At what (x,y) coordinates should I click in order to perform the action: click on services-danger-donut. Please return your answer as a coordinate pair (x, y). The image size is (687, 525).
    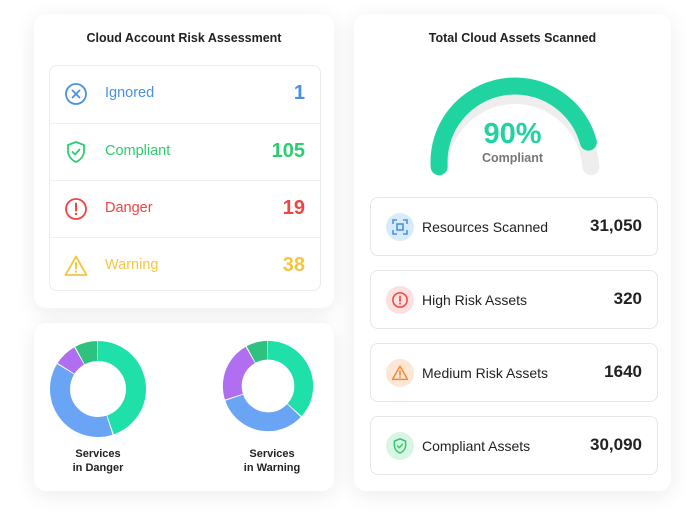
    Looking at the image, I should click on (98, 389).